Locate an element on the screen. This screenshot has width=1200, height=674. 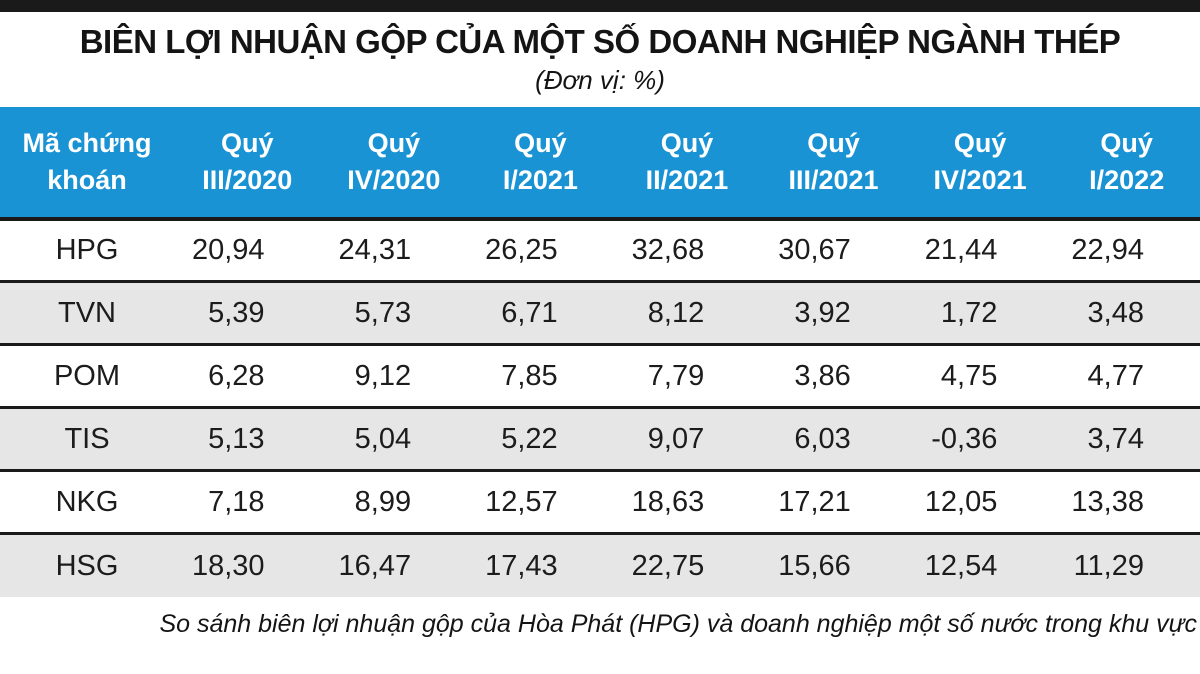
value-cell: 5,22 is located at coordinates (540, 438).